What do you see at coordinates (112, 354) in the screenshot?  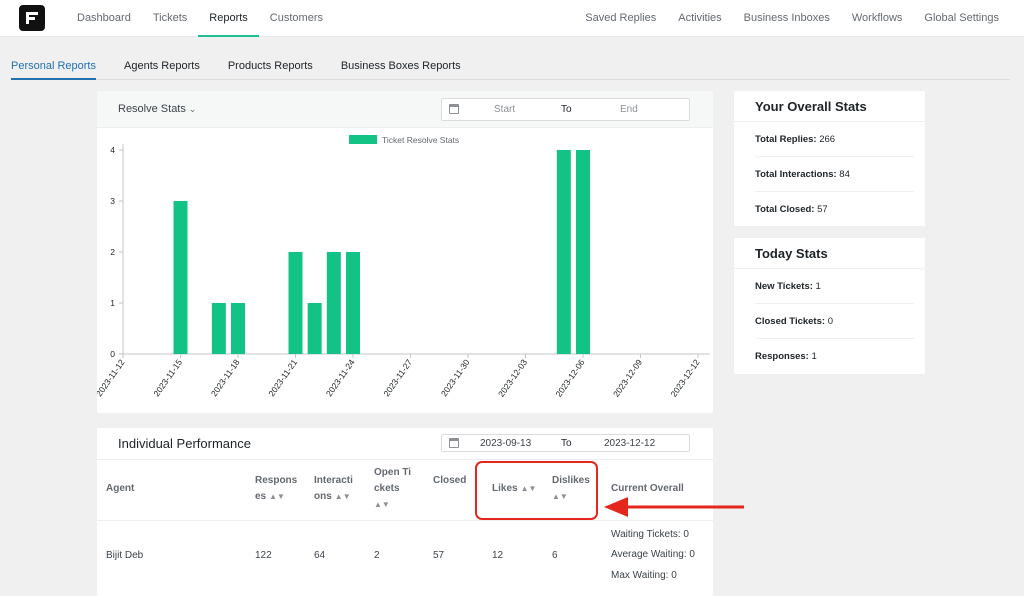 I see `y-tick-label: 0` at bounding box center [112, 354].